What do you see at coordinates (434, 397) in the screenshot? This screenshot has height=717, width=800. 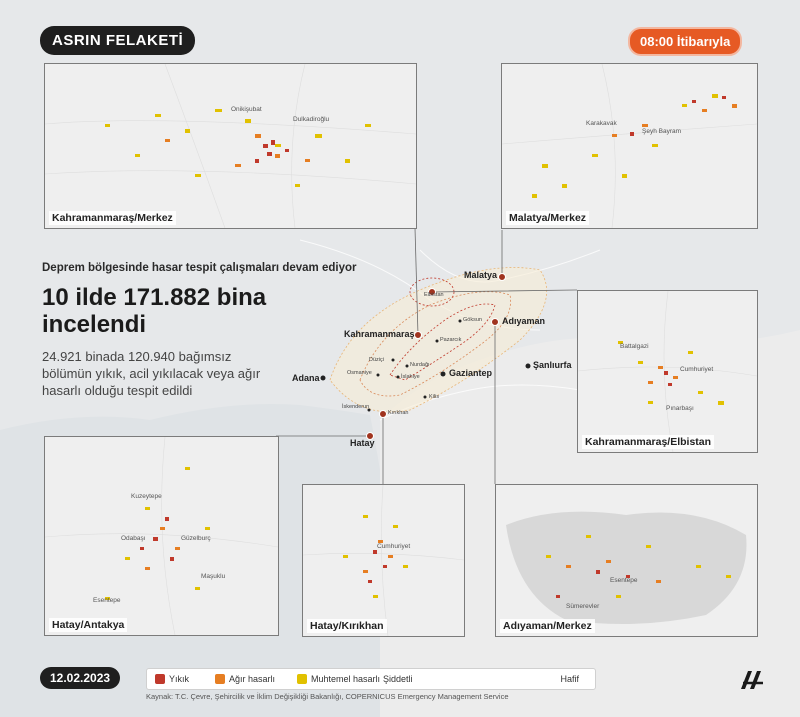 I see `town-kilis: Kilis` at bounding box center [434, 397].